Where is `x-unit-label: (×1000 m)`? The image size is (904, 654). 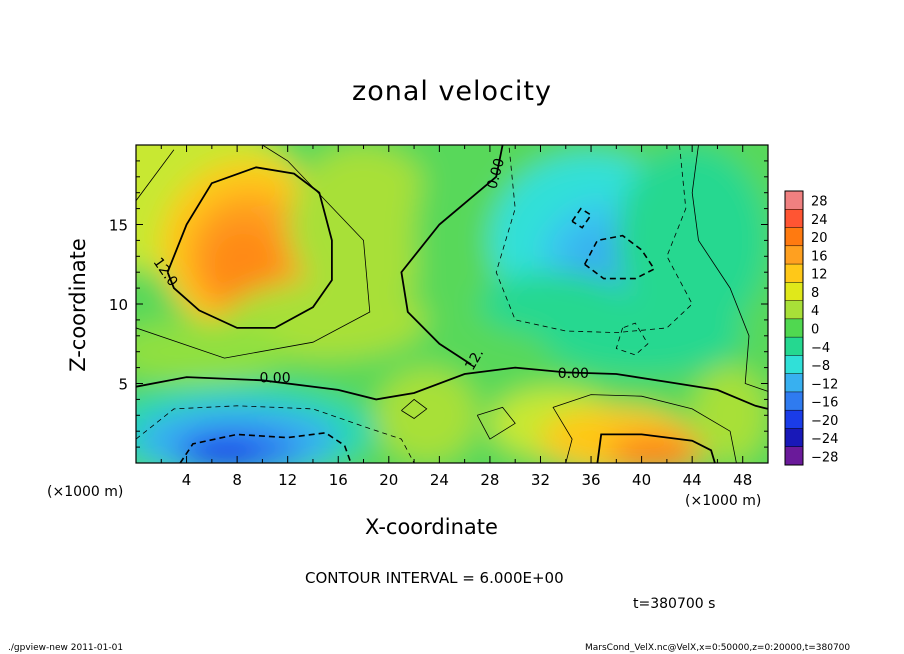 x-unit-label: (×1000 m) is located at coordinates (85, 492).